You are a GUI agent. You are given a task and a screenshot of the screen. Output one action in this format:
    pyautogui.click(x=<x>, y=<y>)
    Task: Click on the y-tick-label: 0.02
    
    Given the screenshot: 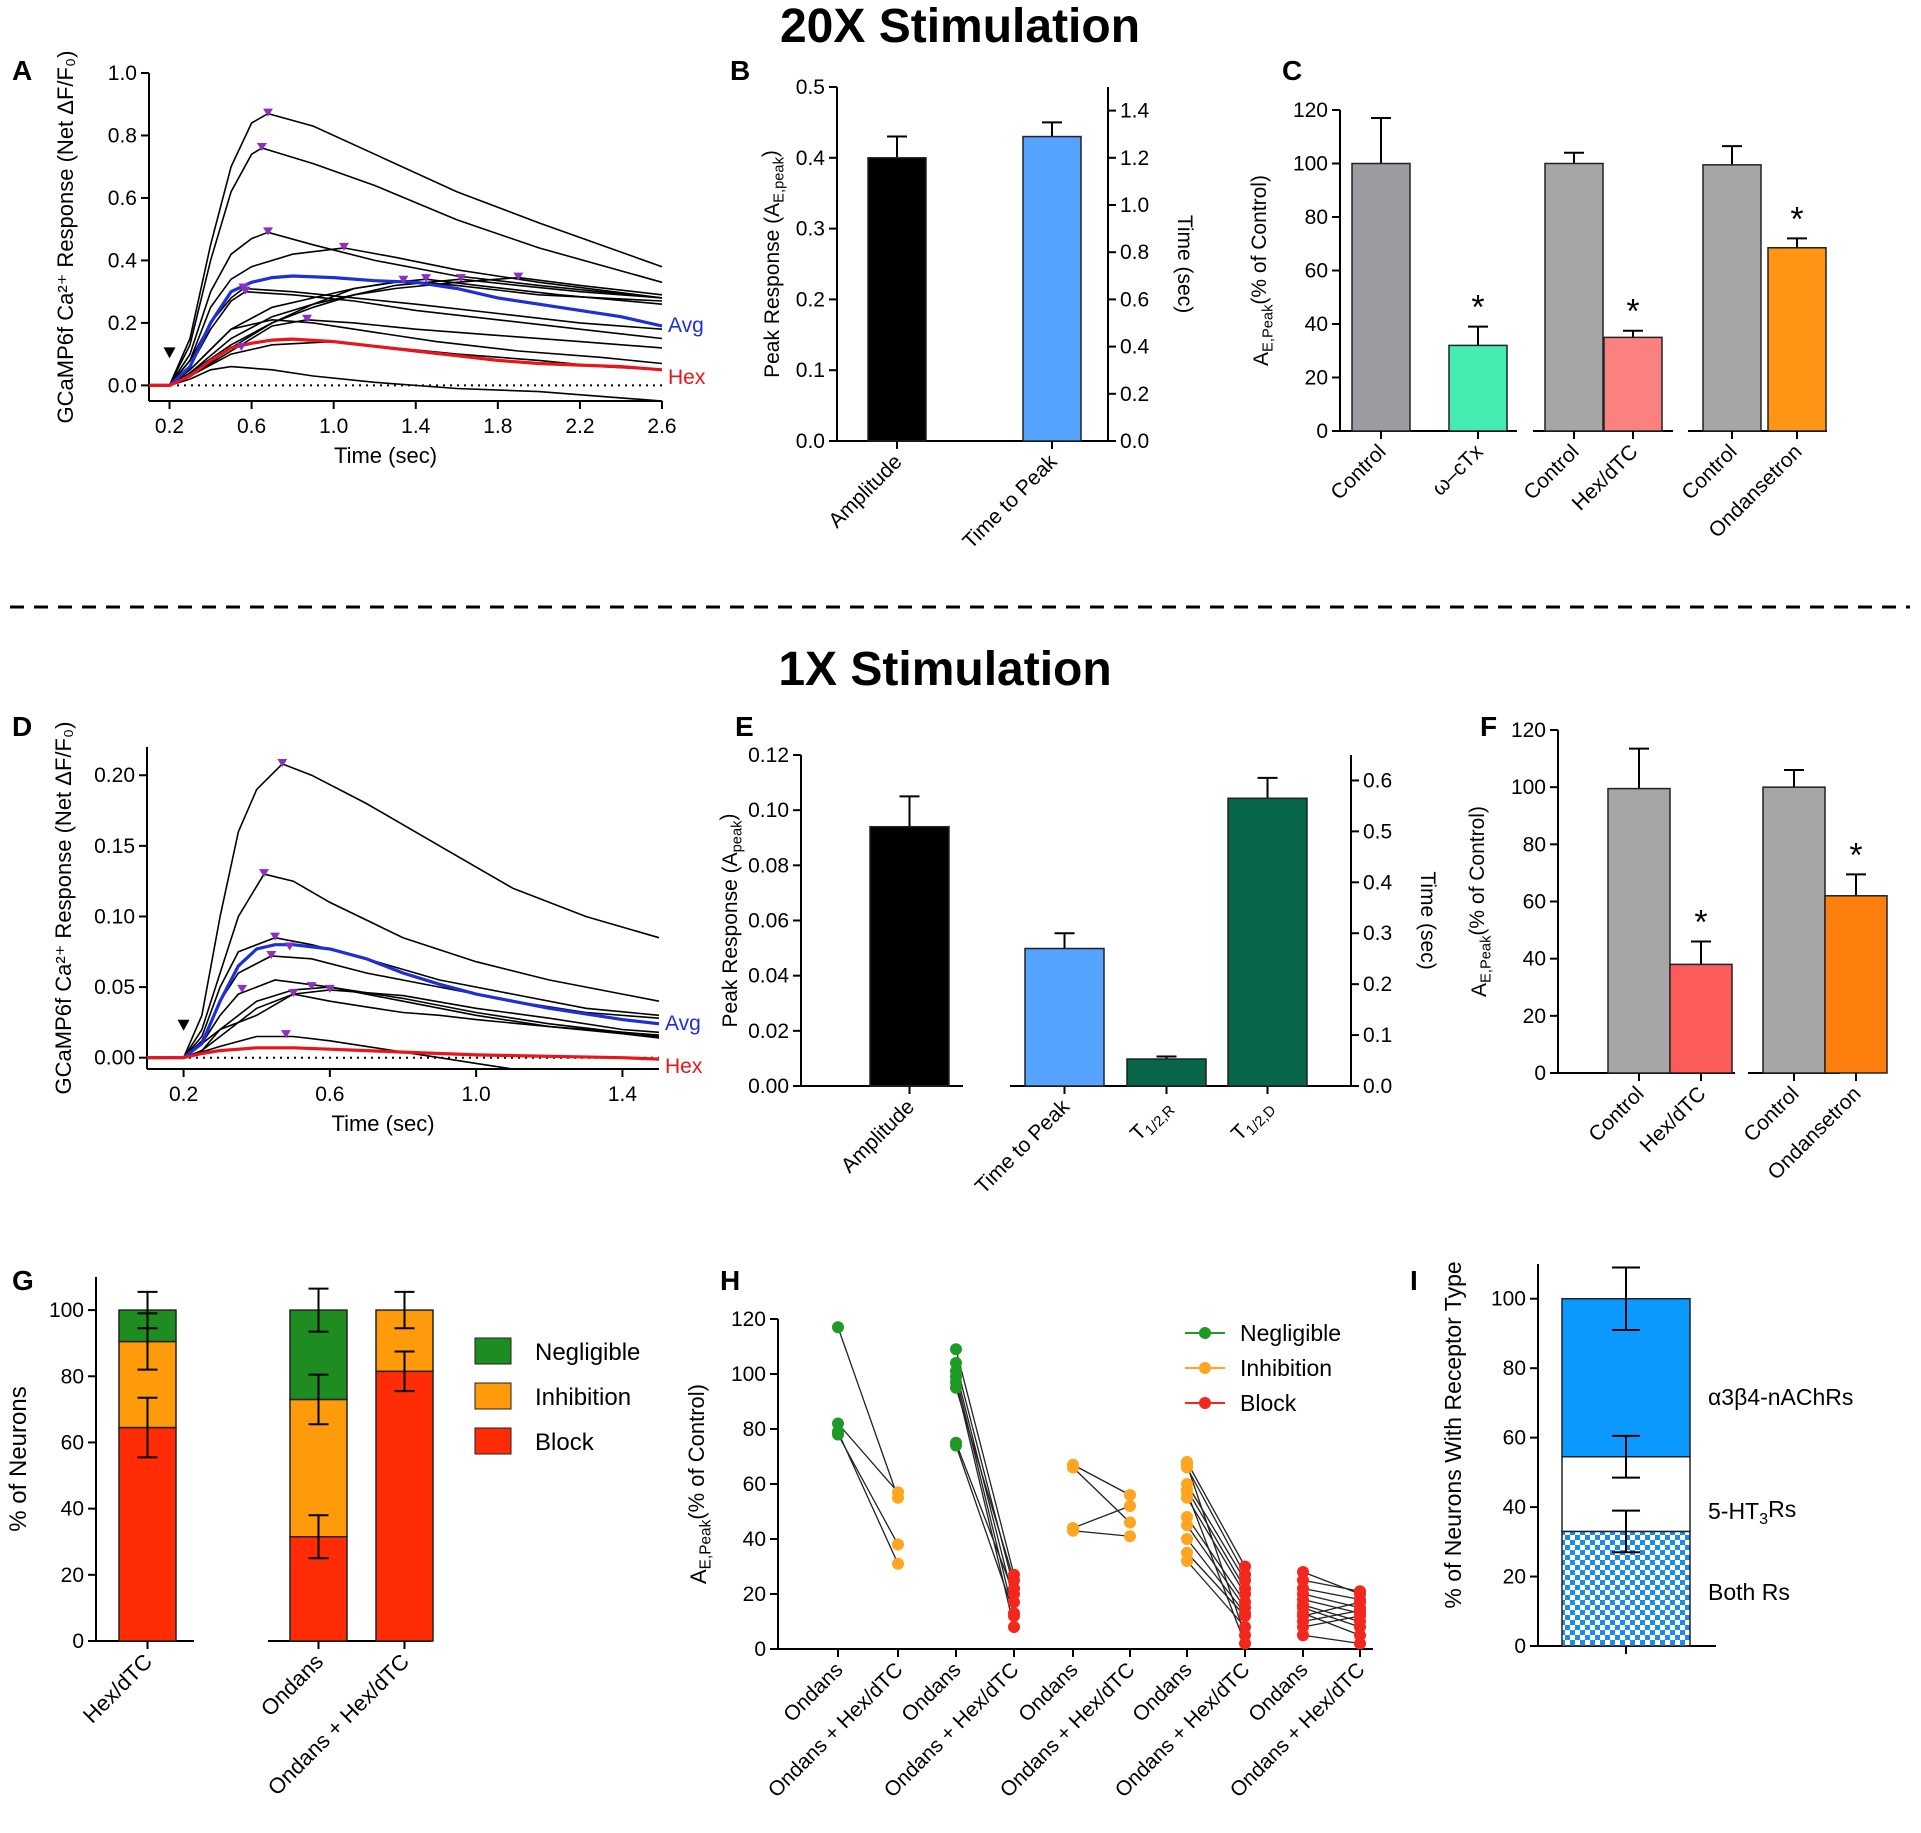 What is the action you would take?
    pyautogui.click(x=768, y=1031)
    